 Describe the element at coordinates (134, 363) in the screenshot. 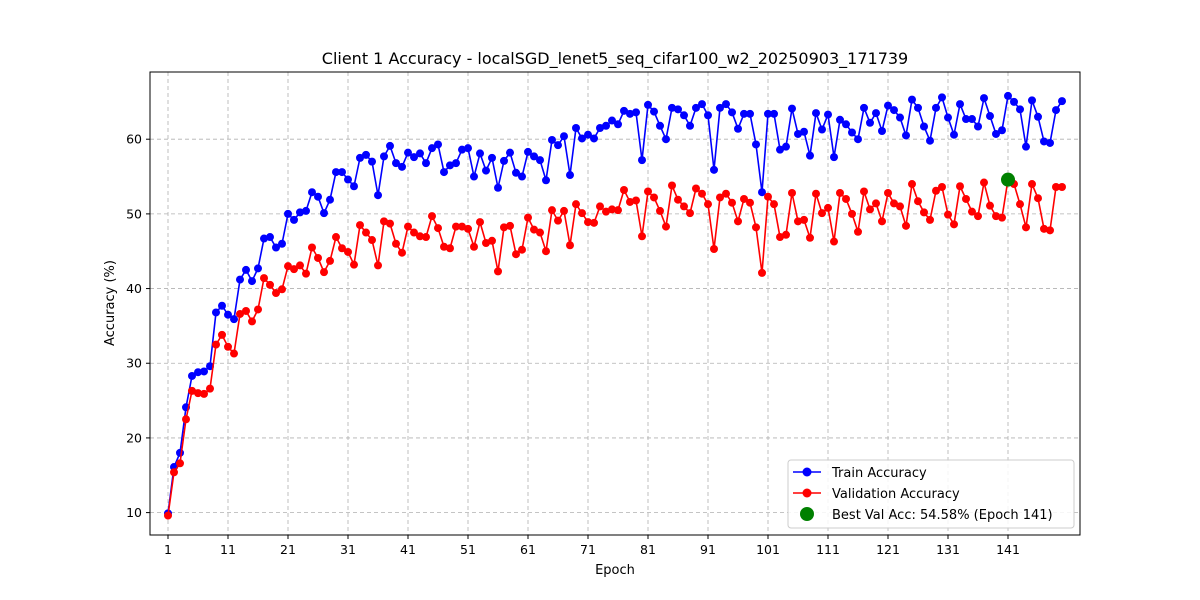

I see `y-tick-label: 30` at that location.